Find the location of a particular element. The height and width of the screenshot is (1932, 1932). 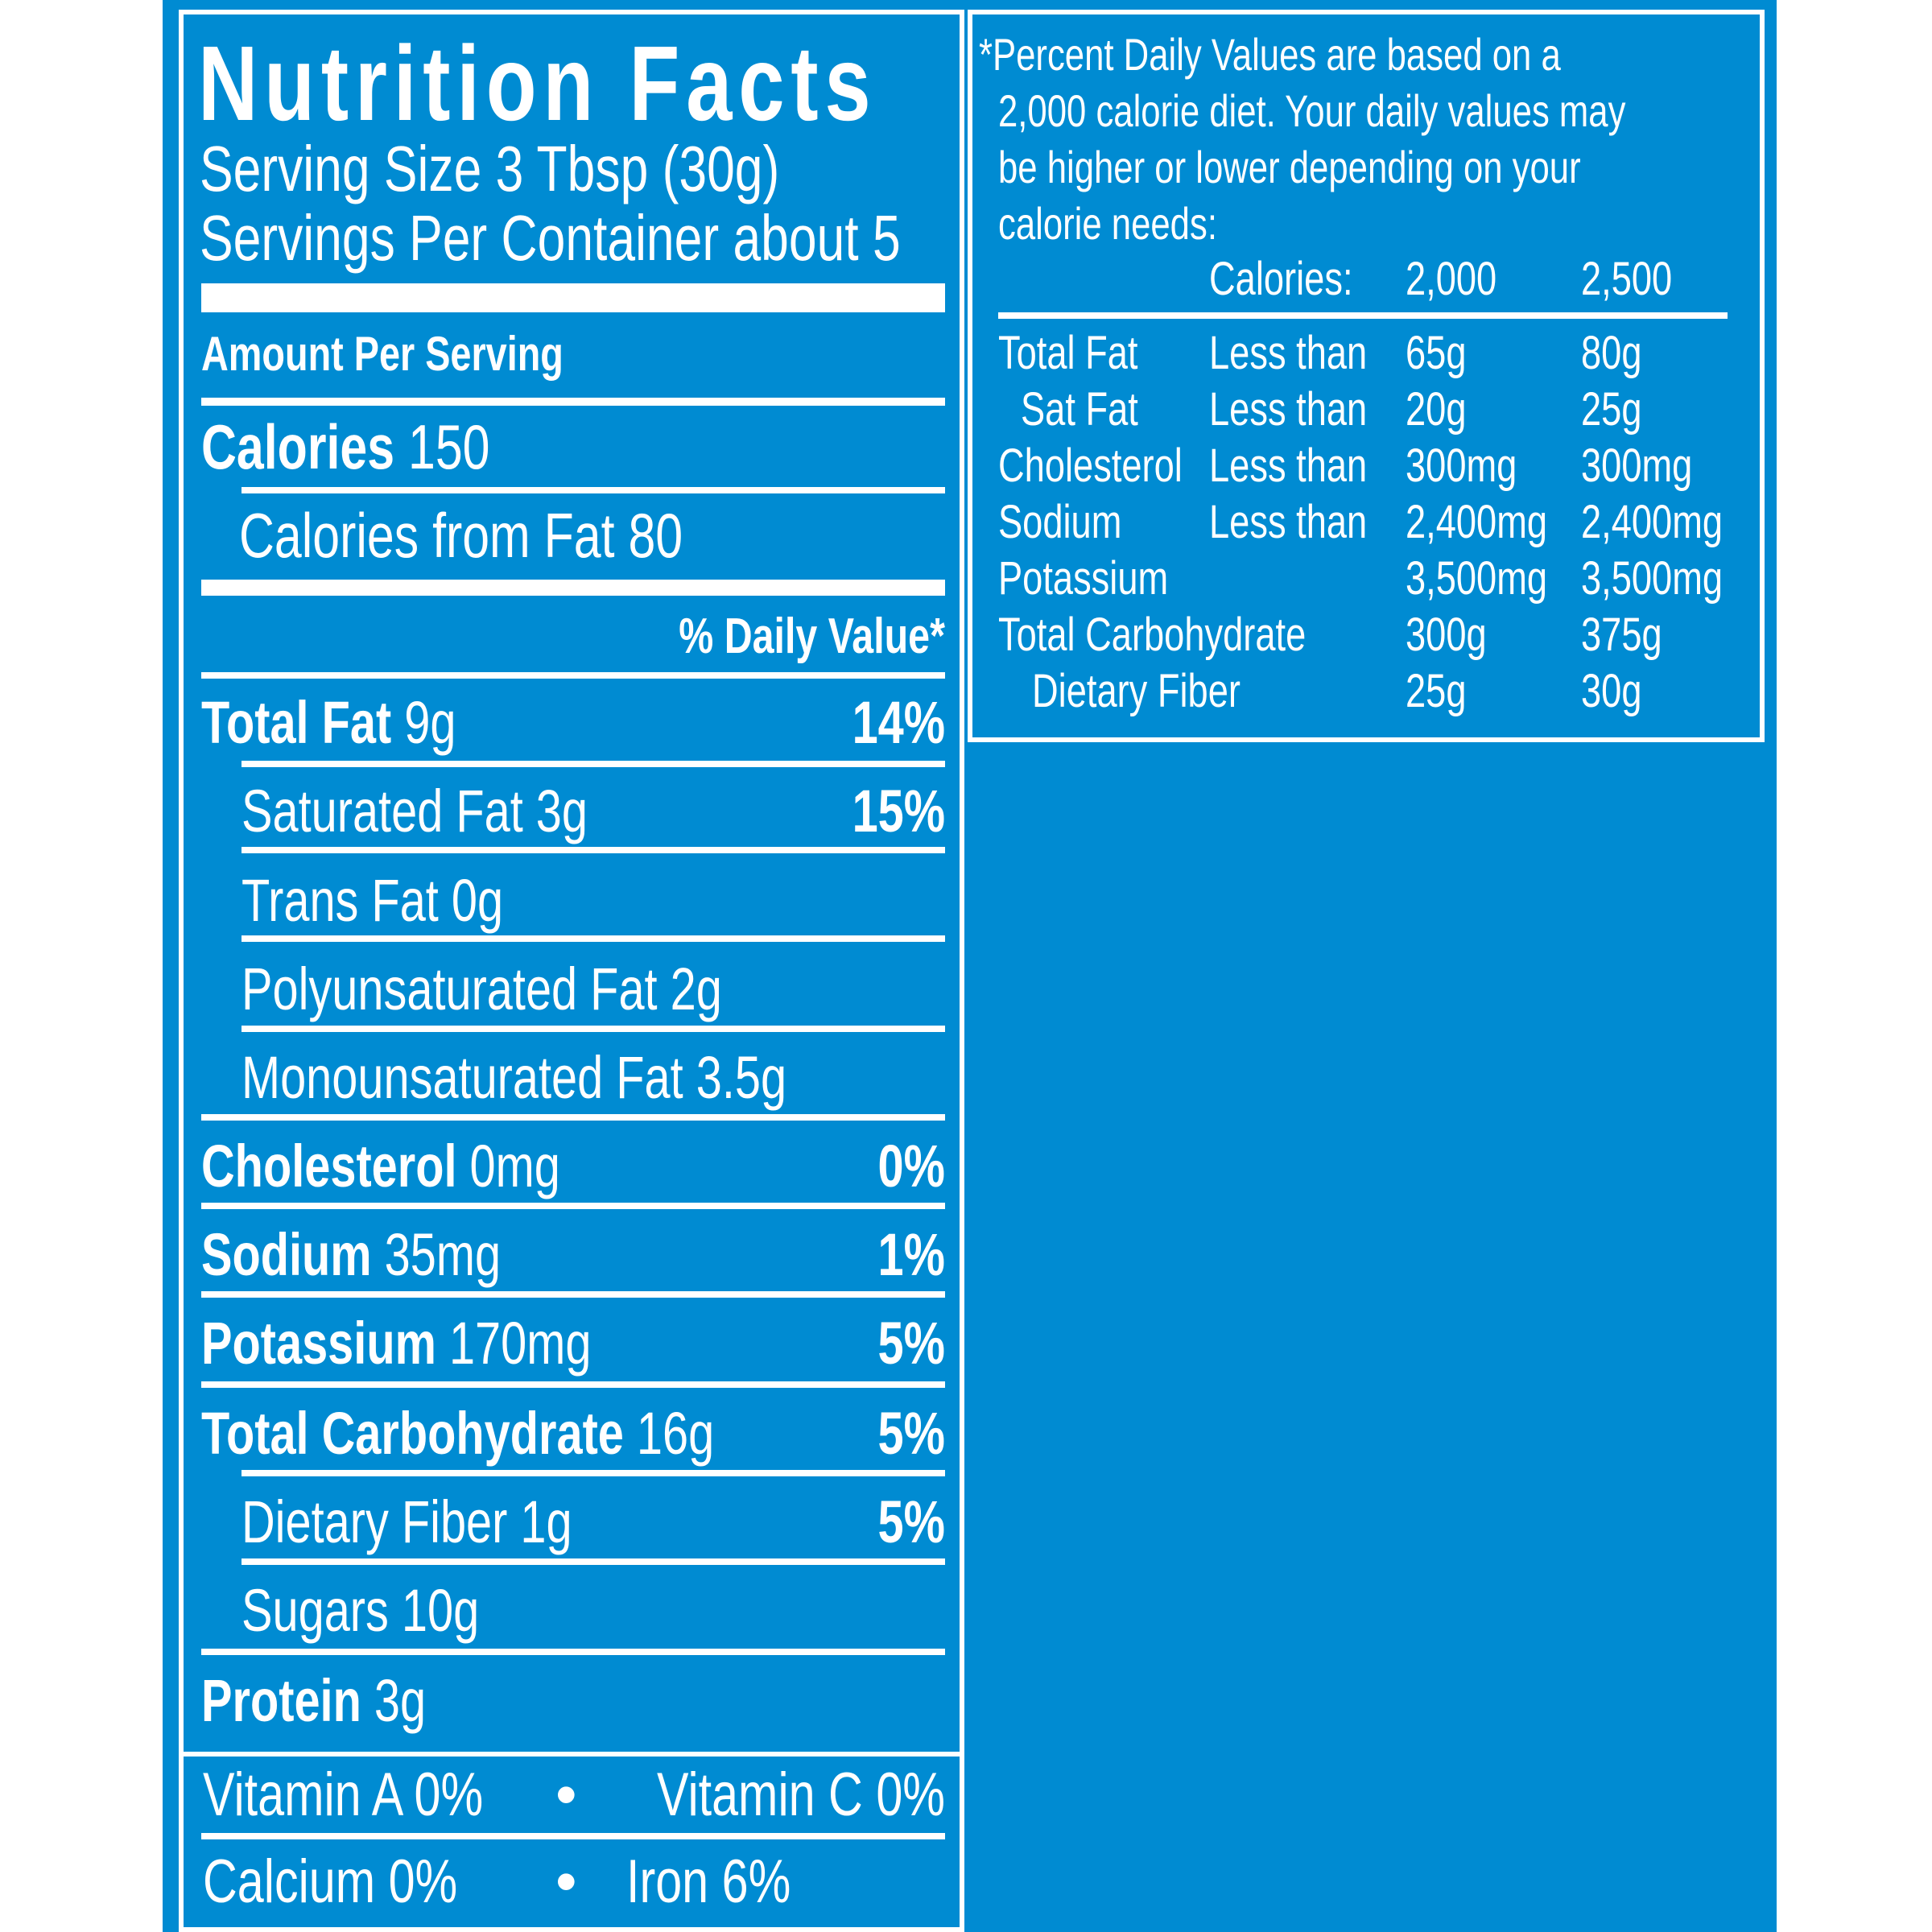

footnote-line-4: calorie needs: is located at coordinates (1107, 223).